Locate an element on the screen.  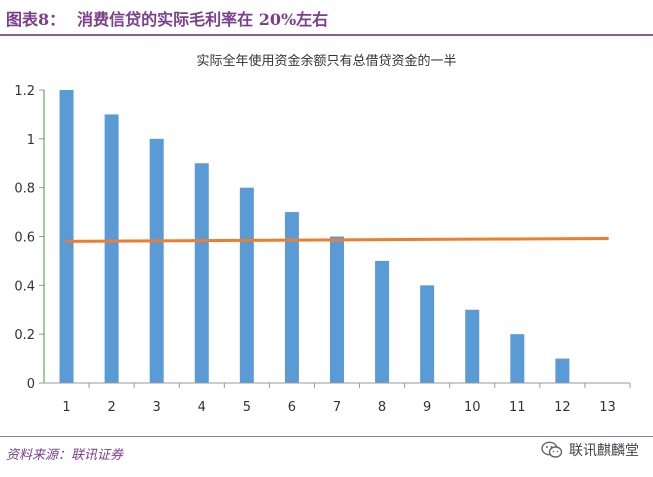
x-tick-label: 10 is located at coordinates (472, 407).